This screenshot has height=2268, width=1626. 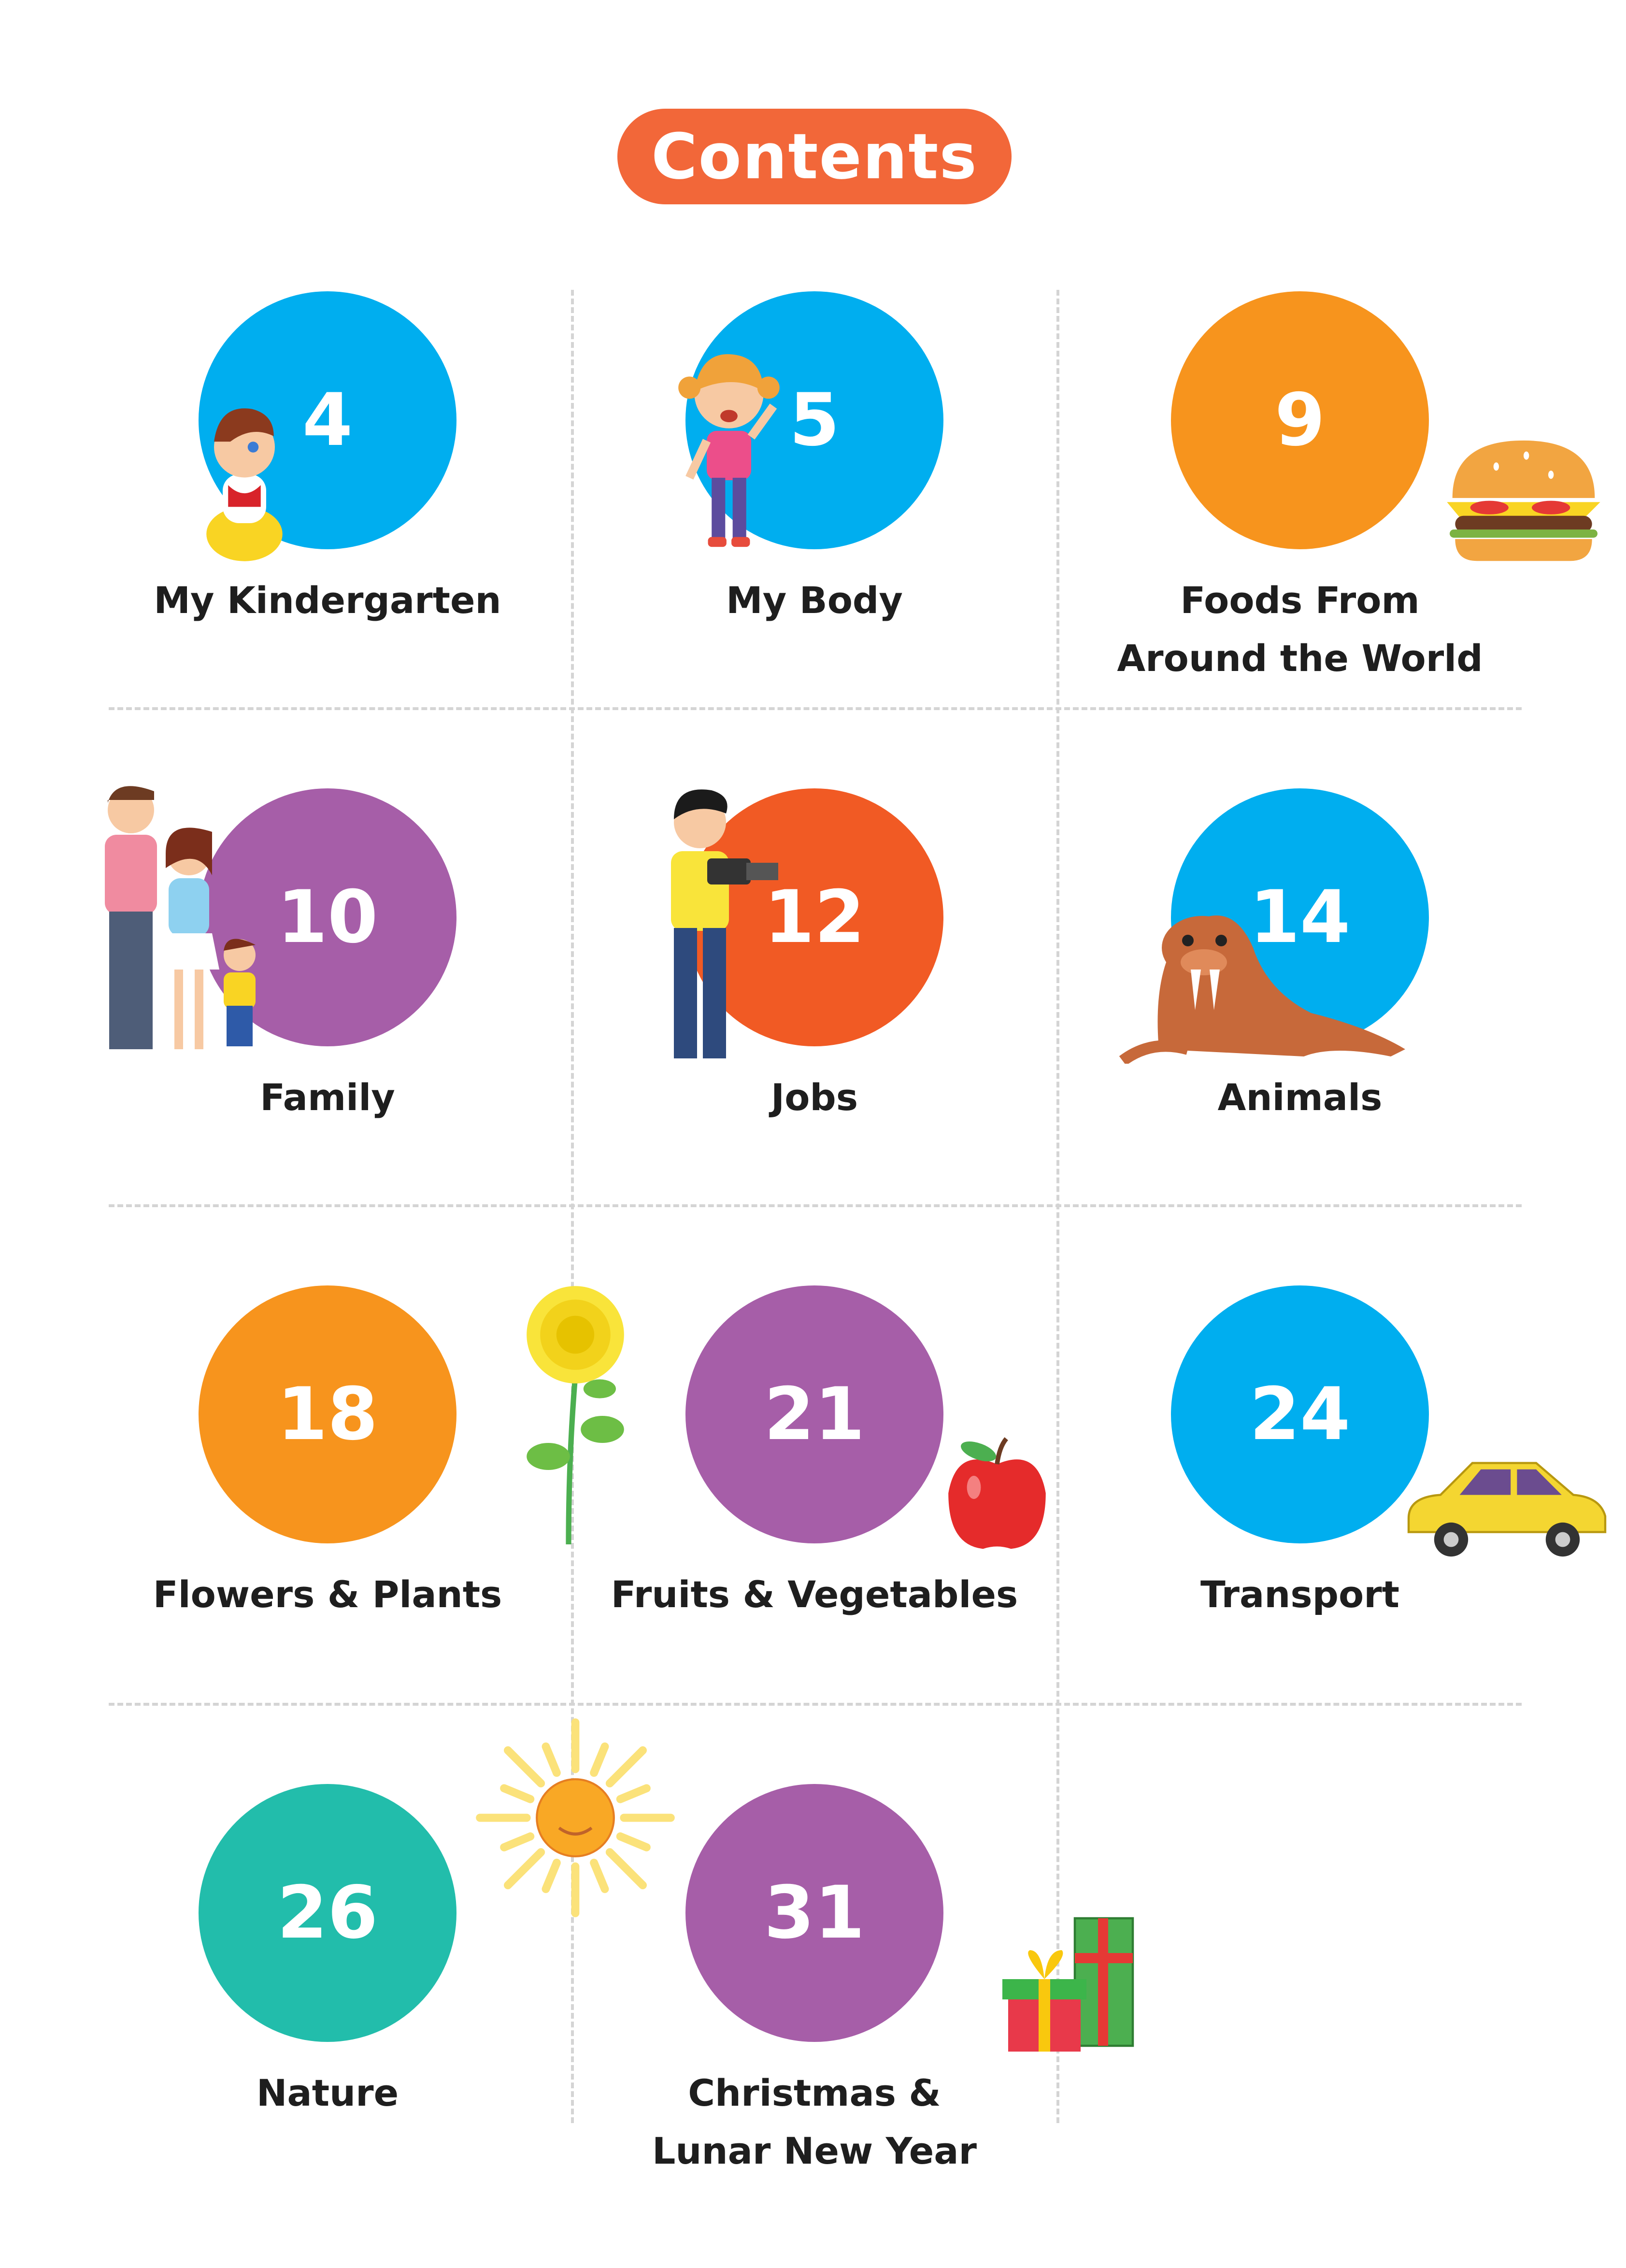 What do you see at coordinates (815, 2150) in the screenshot?
I see `item-label-line: Lunar New Year` at bounding box center [815, 2150].